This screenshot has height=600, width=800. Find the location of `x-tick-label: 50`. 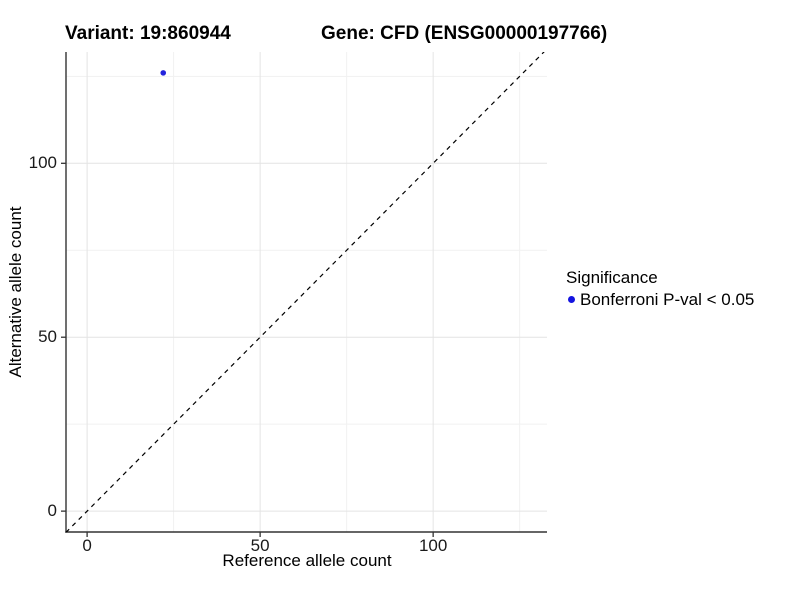

x-tick-label: 50 is located at coordinates (260, 545).